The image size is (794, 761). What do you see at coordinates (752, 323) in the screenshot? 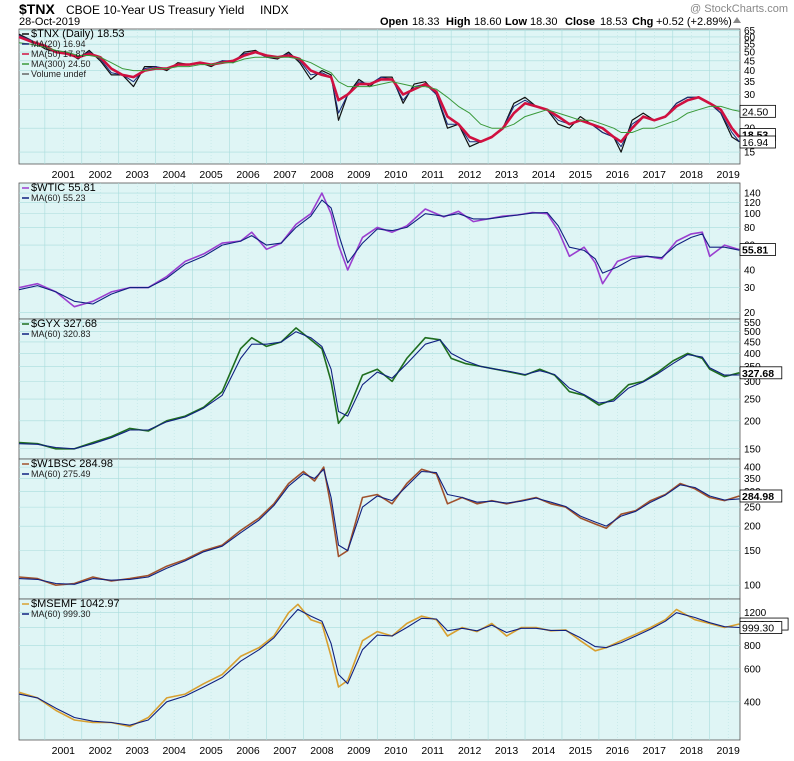
I see `y-tick-label: 550` at bounding box center [752, 323].